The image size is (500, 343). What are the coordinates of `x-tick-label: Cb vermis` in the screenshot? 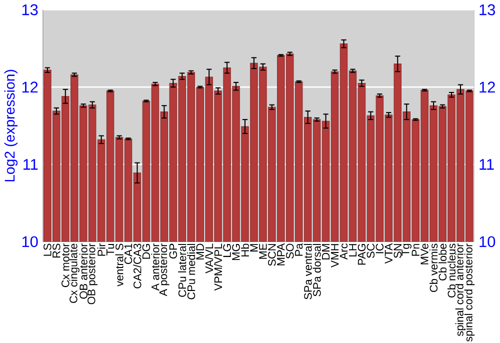 It's located at (434, 268).